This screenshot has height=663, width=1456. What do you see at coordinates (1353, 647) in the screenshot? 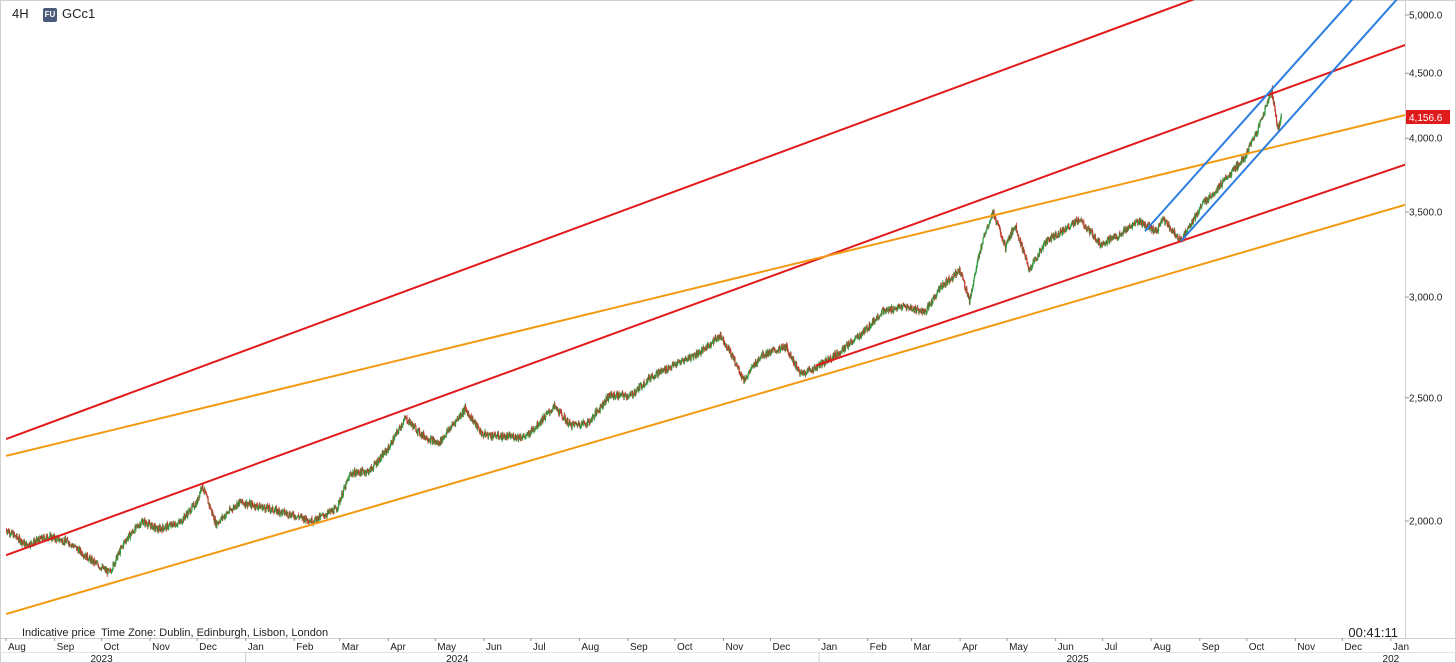
I see `x-tick-label: Dec` at bounding box center [1353, 647].